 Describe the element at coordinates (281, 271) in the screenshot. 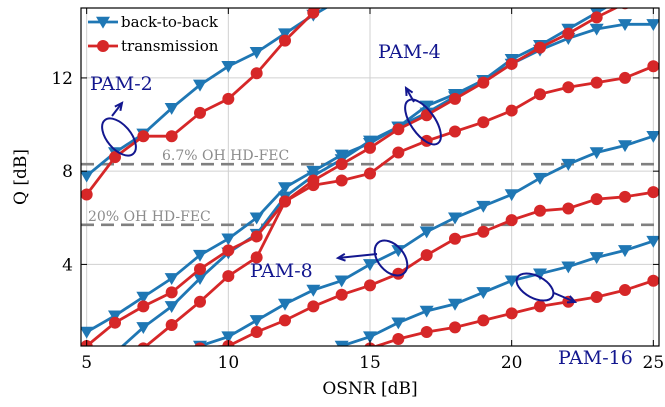

I see `annotation-label: PAM-8` at that location.